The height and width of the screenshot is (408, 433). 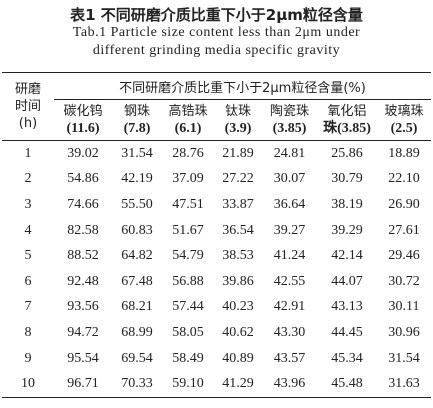 I want to click on group-header: 不同研磨介质比重下小于2μm粒径含量(%), so click(x=242, y=86).